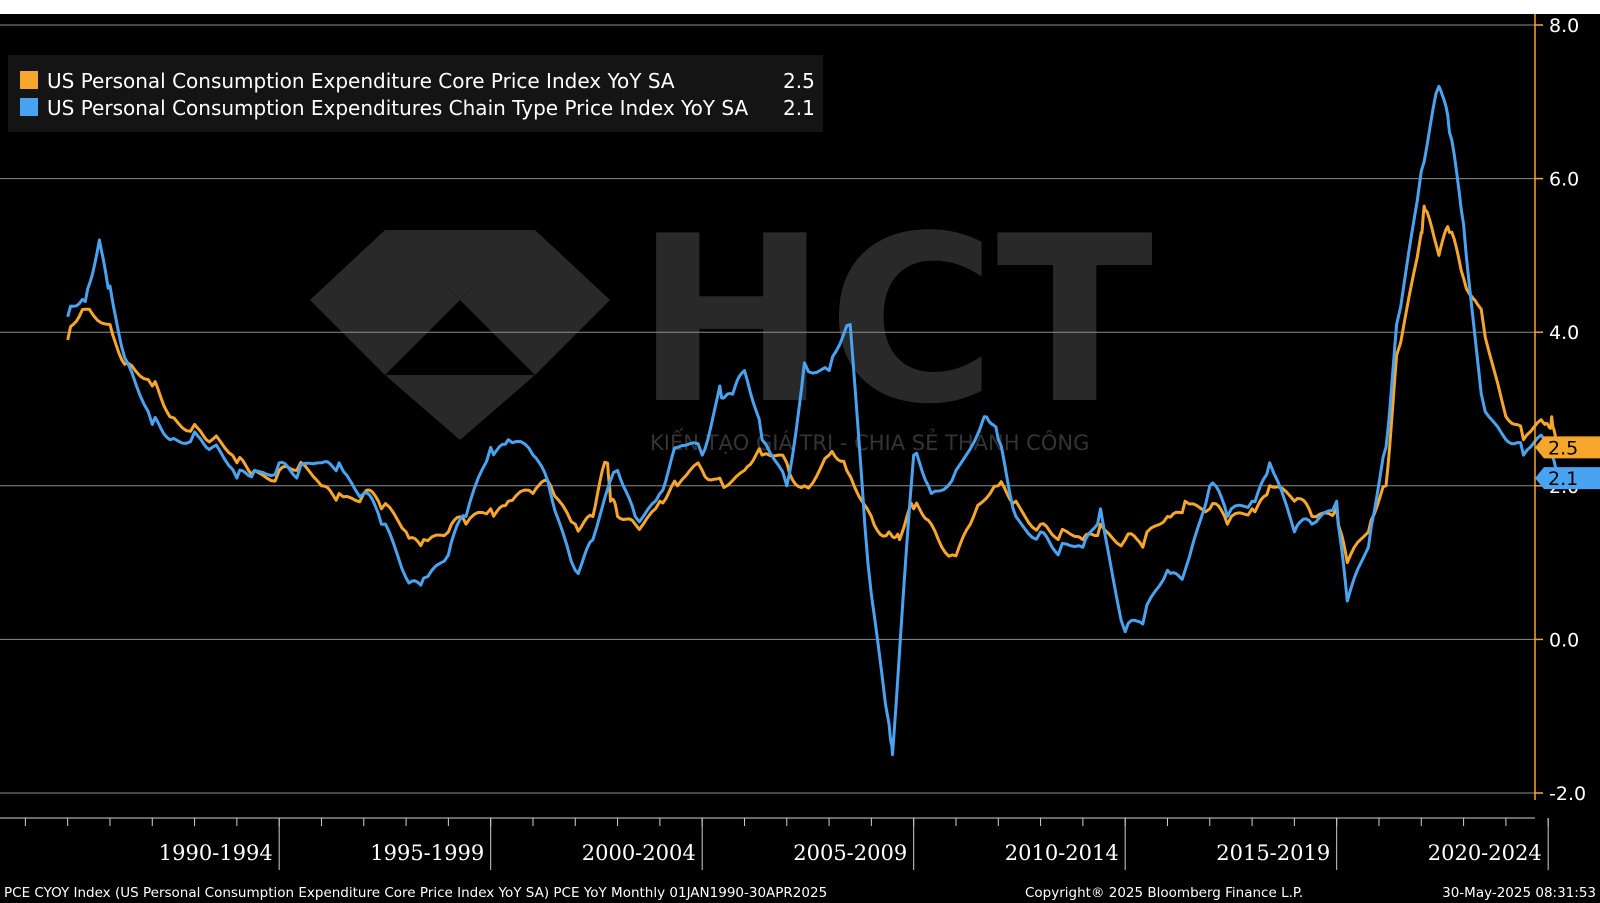 Image resolution: width=1600 pixels, height=903 pixels. I want to click on y-tick-label: 4.0, so click(1564, 333).